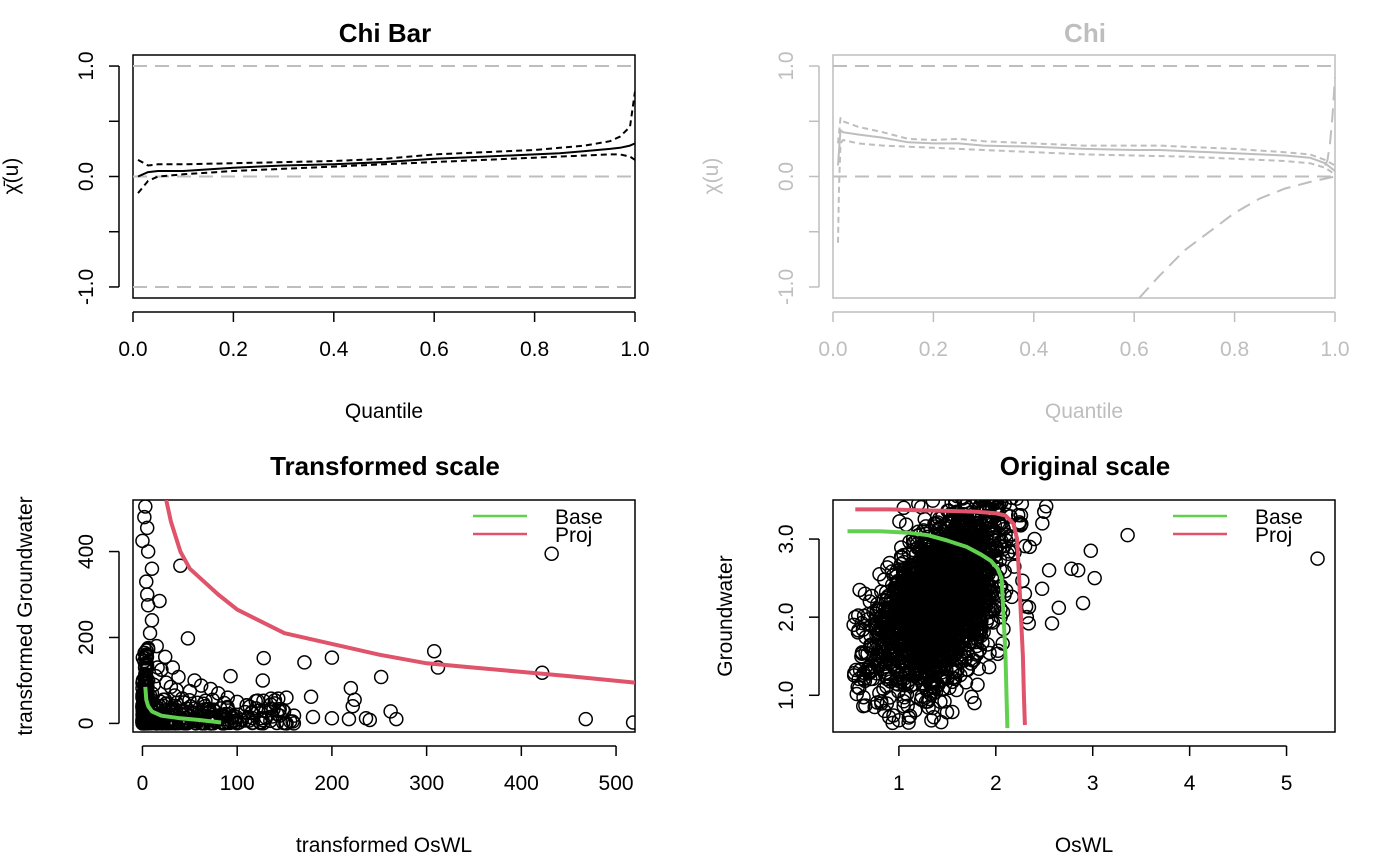 The height and width of the screenshot is (866, 1400). What do you see at coordinates (331, 783) in the screenshot?
I see `x-tick-label: 200` at bounding box center [331, 783].